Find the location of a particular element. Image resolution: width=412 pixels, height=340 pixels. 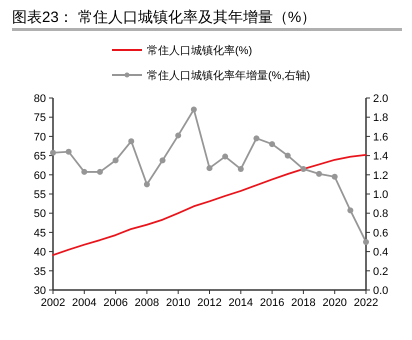

y2-tick-label: 0.8 is located at coordinates (380, 214).